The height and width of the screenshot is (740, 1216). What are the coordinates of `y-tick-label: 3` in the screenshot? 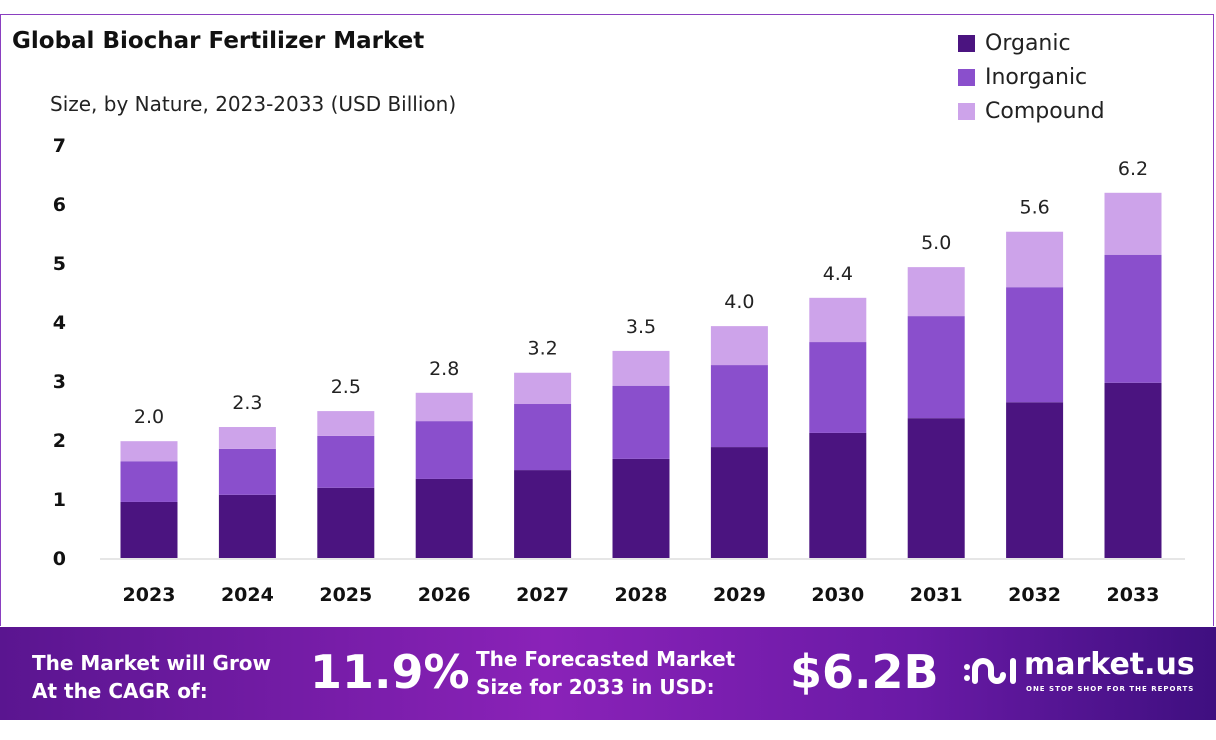 It's located at (59, 382).